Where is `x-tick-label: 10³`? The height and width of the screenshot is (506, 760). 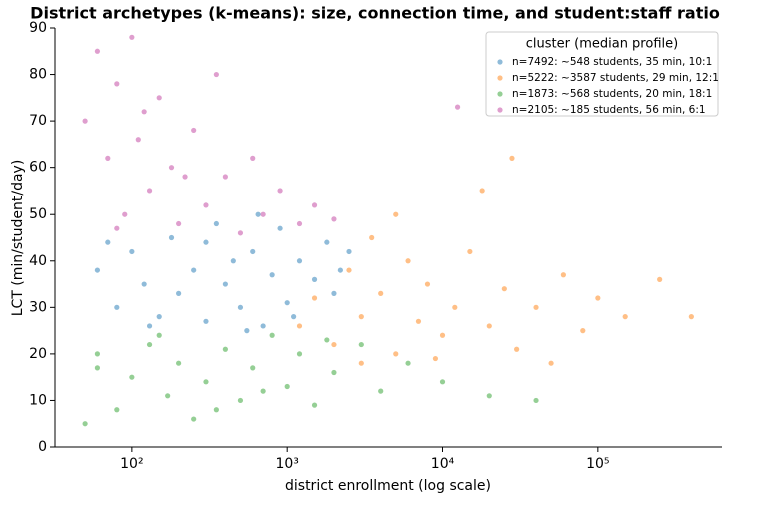 x-tick-label: 10³ is located at coordinates (286, 464).